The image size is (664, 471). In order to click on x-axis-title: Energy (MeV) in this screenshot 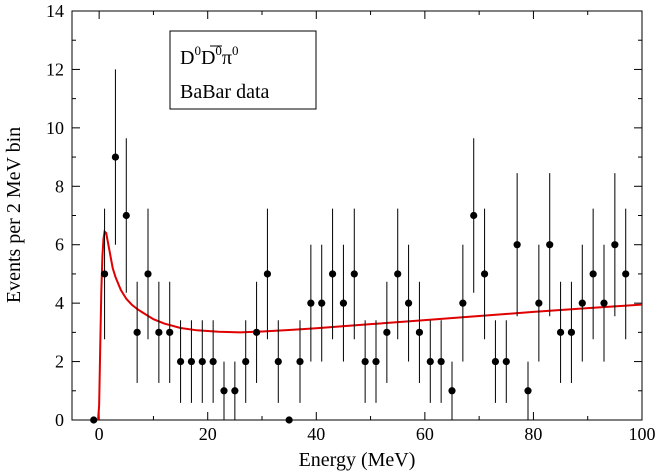, I will do `click(357, 460)`.